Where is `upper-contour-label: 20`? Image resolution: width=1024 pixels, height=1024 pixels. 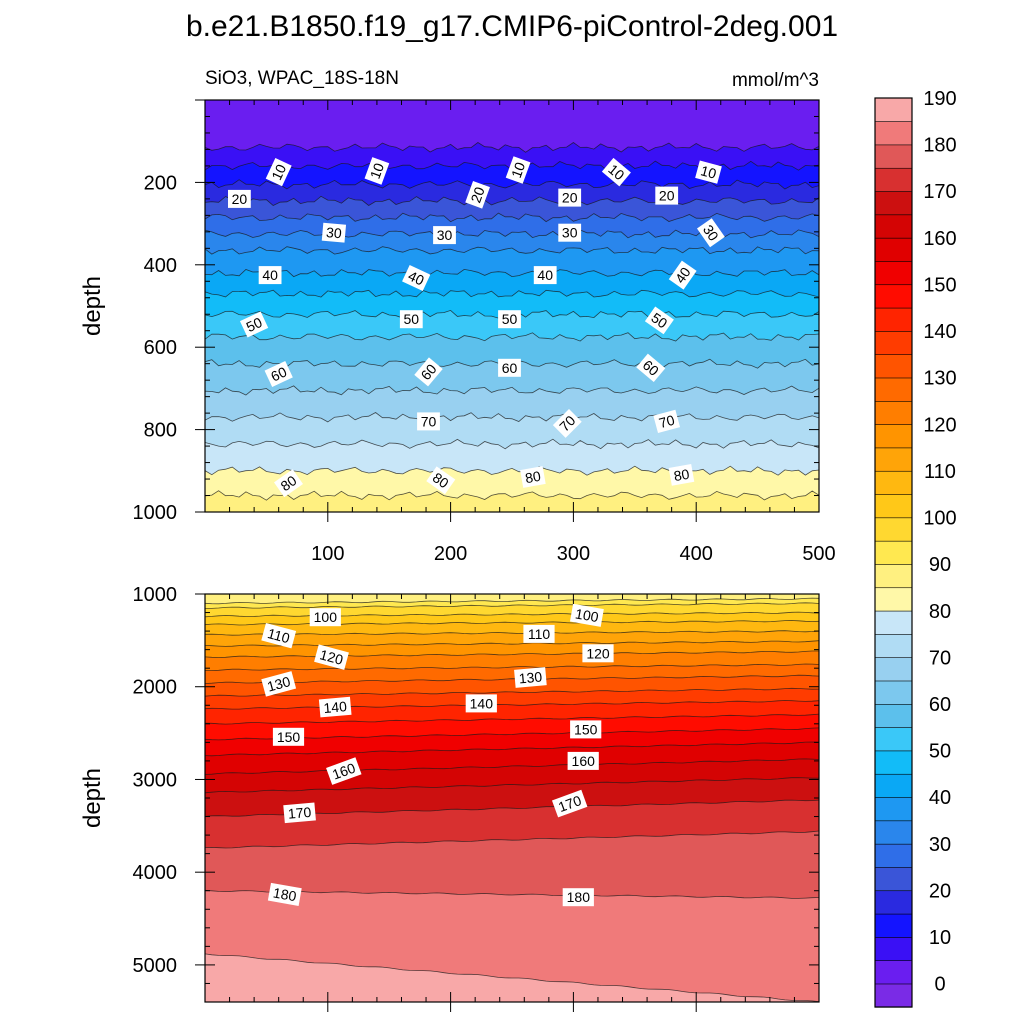
upper-contour-label: 20 is located at coordinates (667, 195).